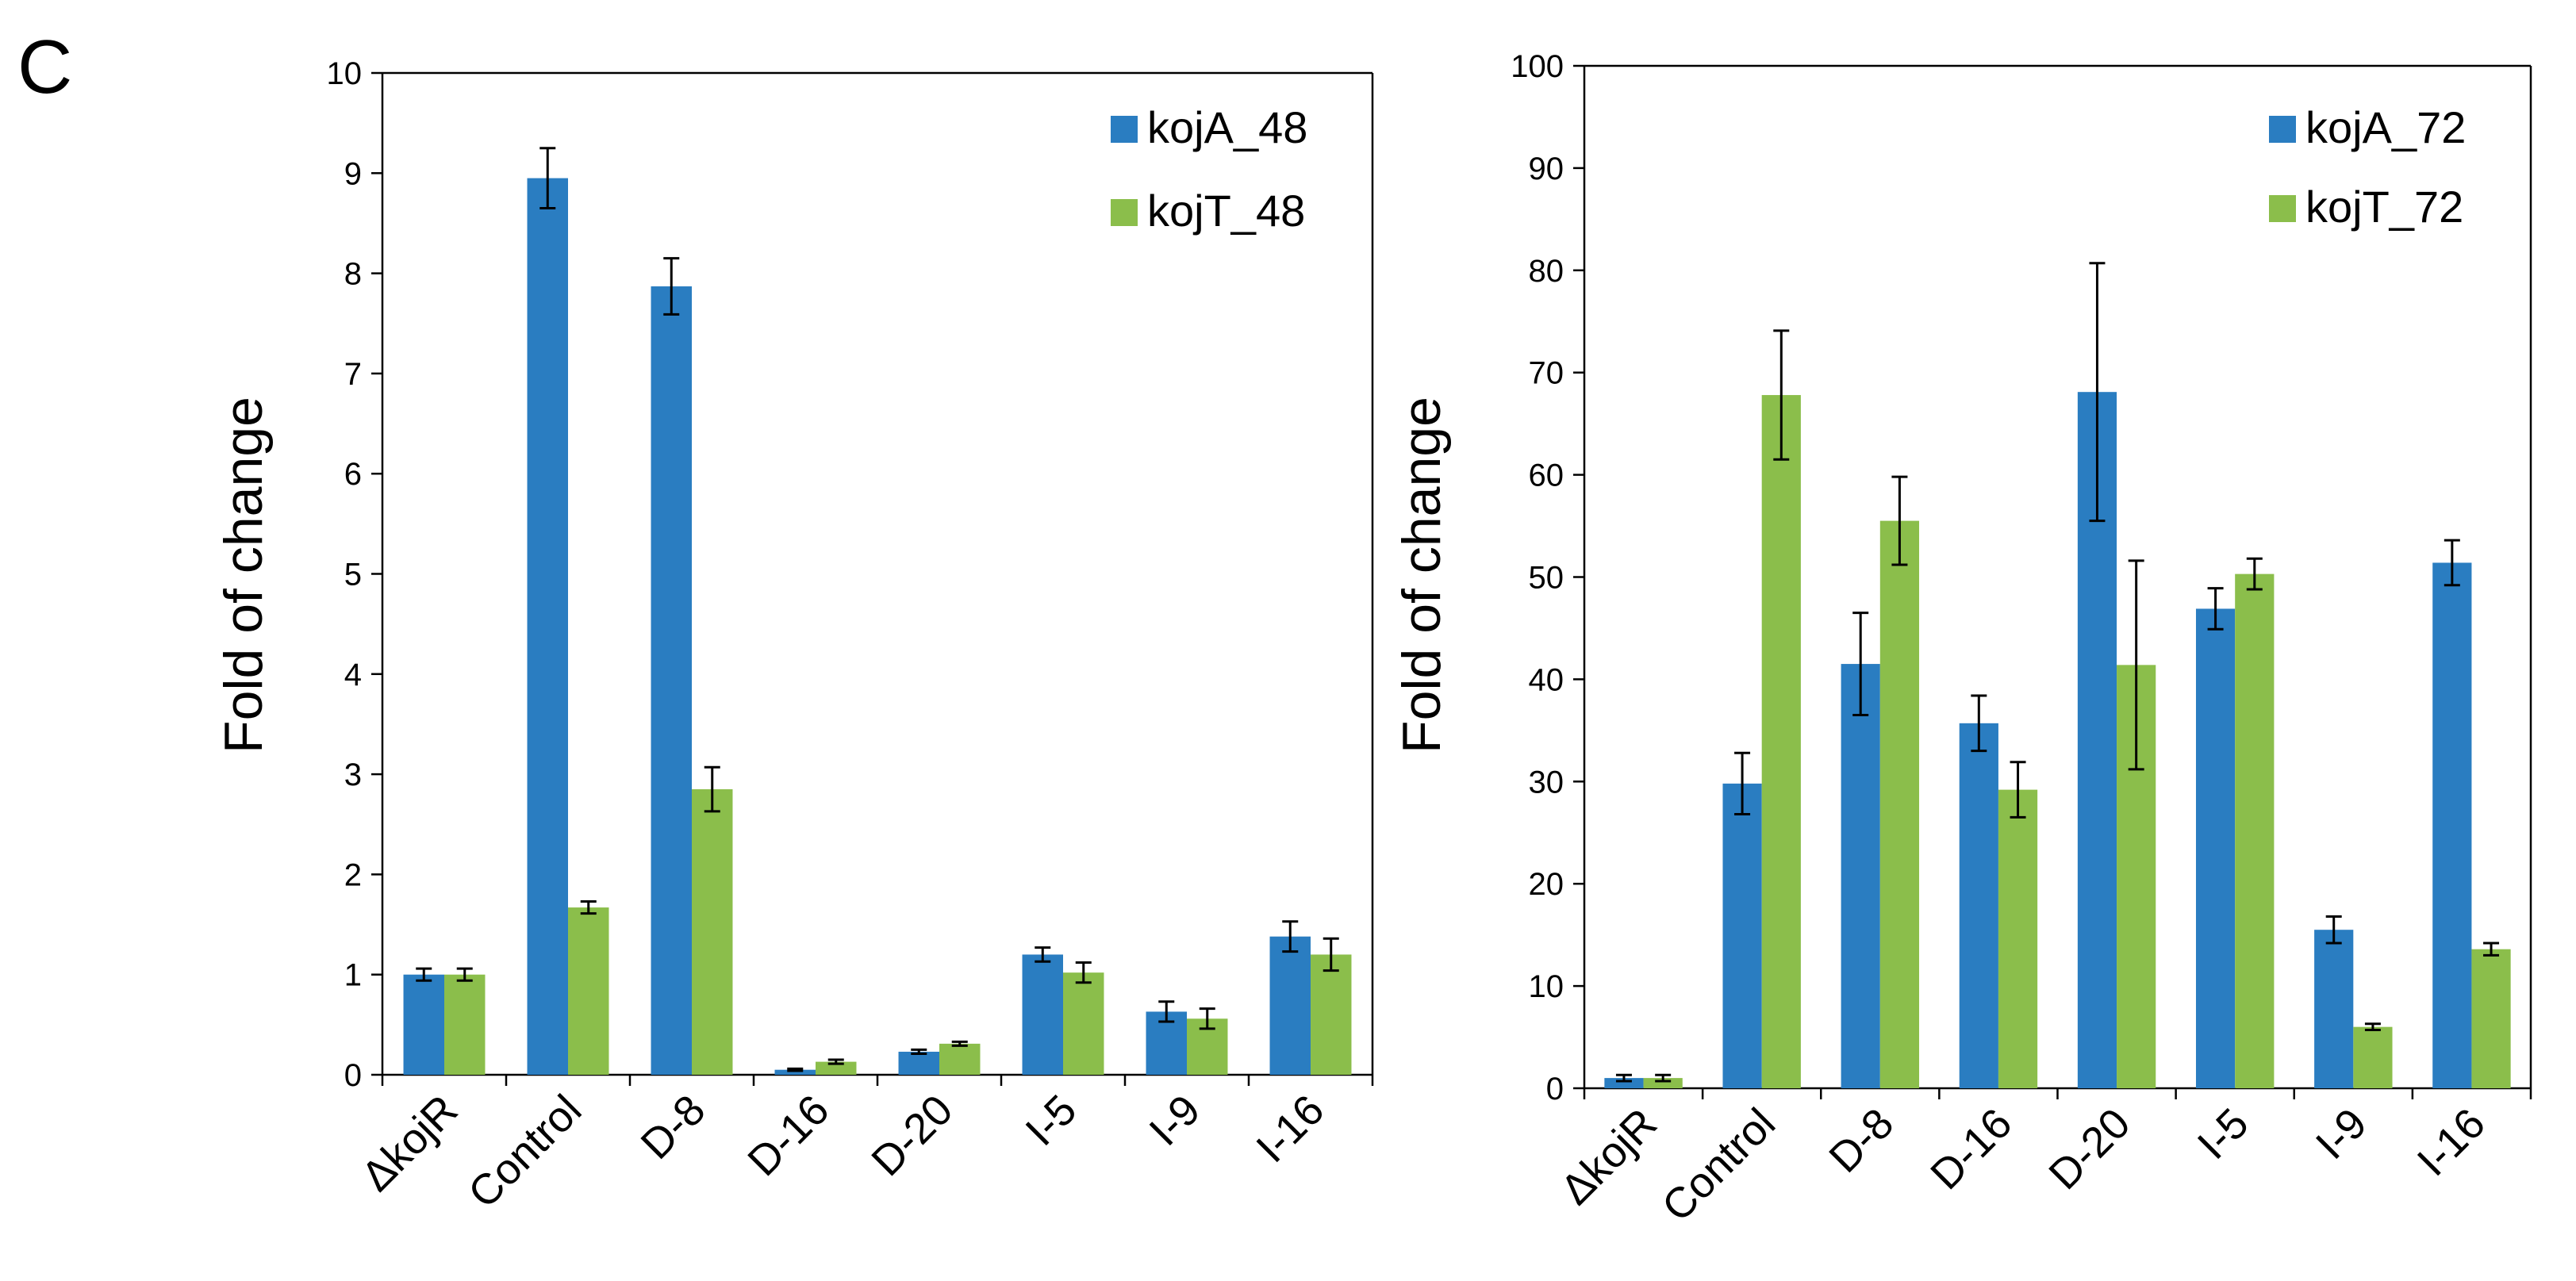  I want to click on y-tick-label: 50, so click(1546, 578).